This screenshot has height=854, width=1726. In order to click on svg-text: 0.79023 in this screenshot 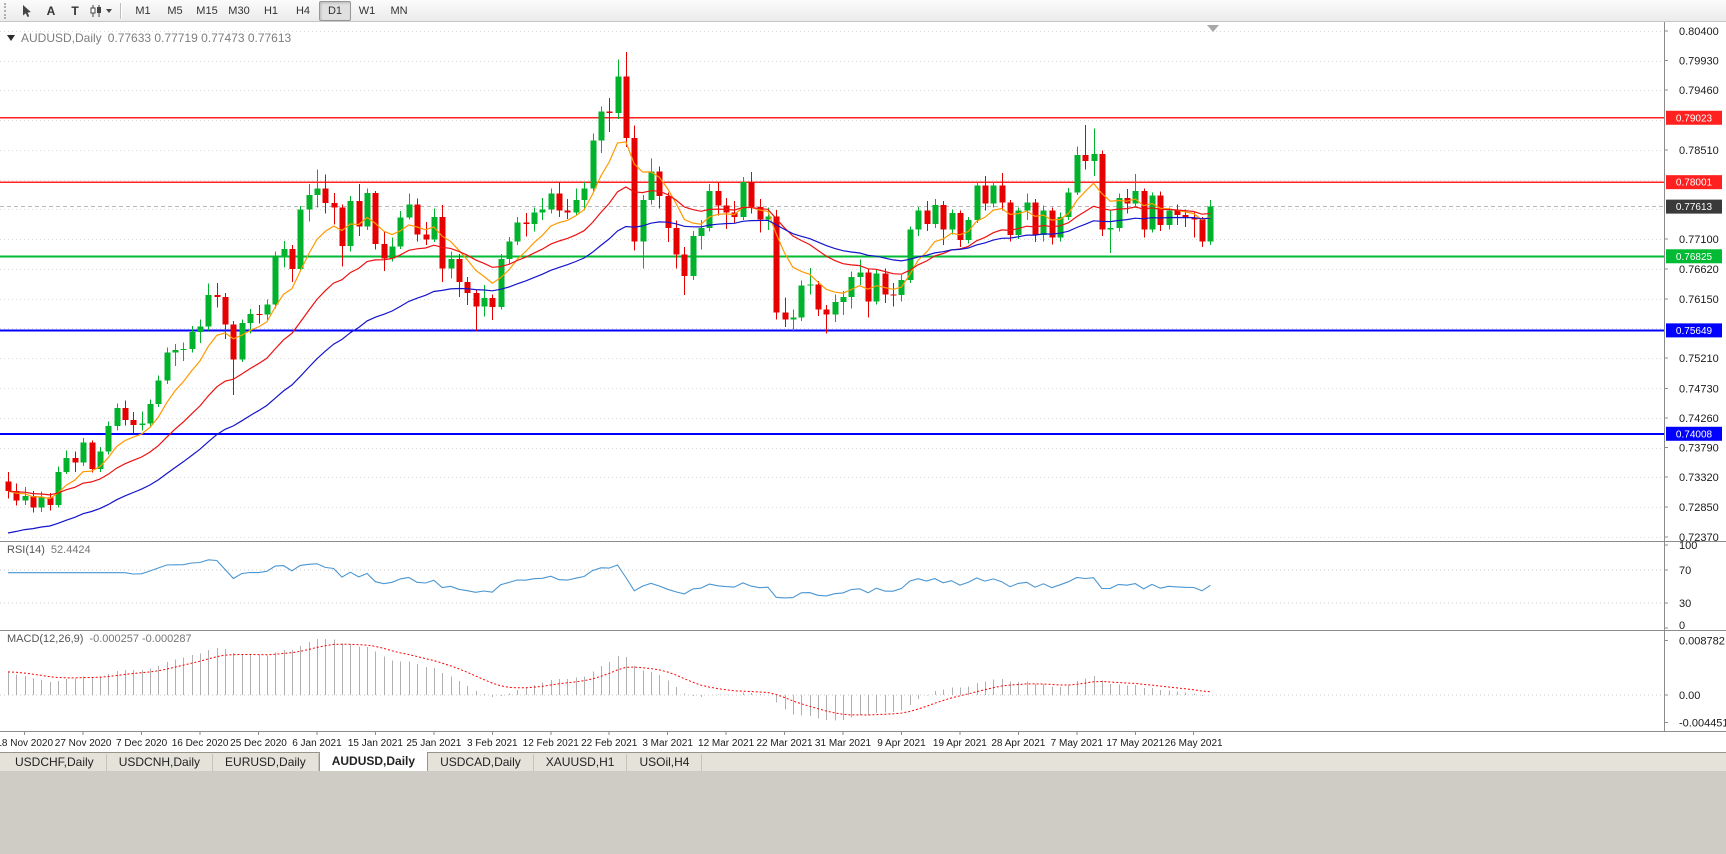, I will do `click(1694, 118)`.